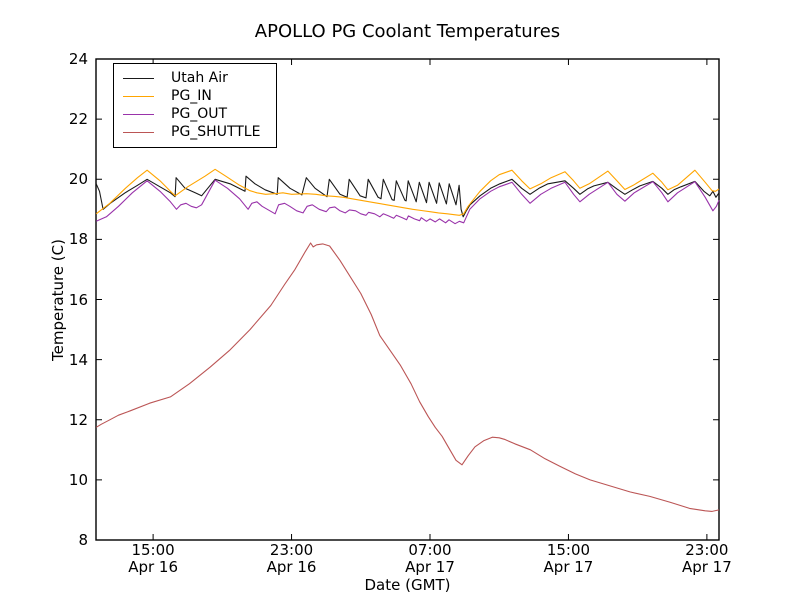  I want to click on legend-item: PG_OUT, so click(195, 114).